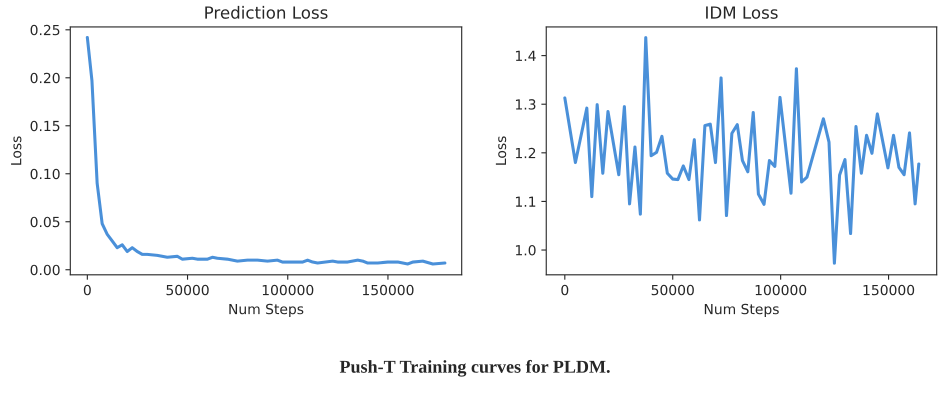 The image size is (950, 396). I want to click on y-tick-label: 0.00, so click(45, 270).